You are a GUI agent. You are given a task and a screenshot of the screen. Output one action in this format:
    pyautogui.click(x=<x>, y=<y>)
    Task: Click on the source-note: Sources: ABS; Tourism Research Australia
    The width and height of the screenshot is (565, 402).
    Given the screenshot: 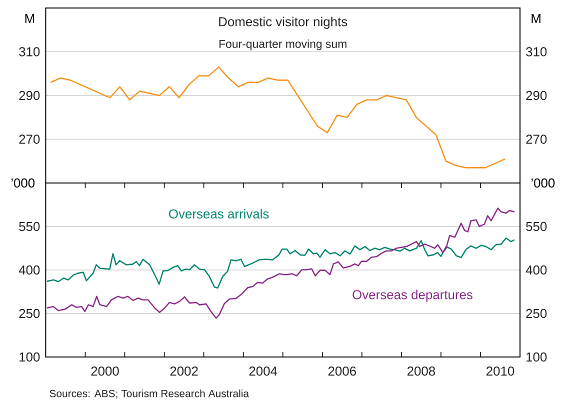 What is the action you would take?
    pyautogui.click(x=149, y=394)
    